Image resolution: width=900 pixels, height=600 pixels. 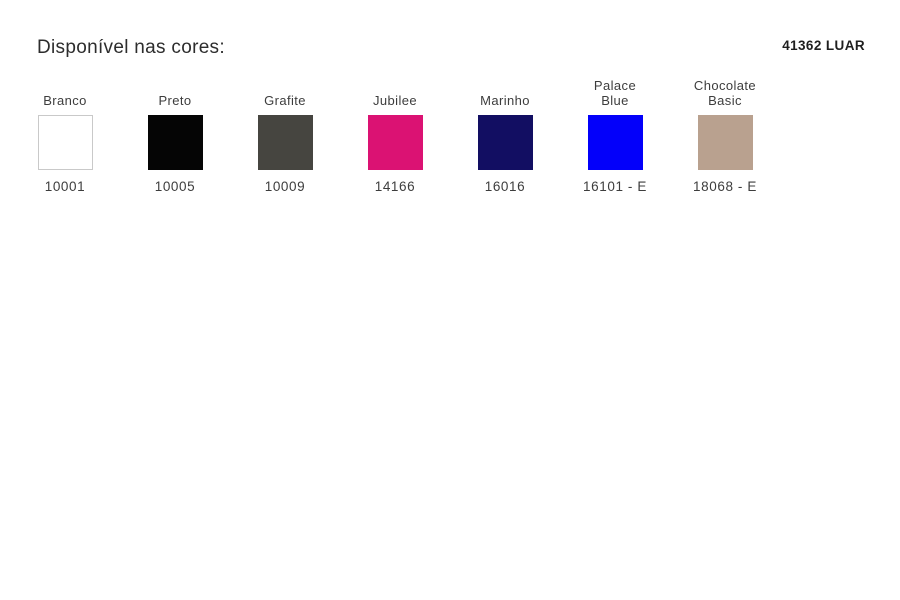 I want to click on color-code: 16101 - E, so click(x=615, y=186).